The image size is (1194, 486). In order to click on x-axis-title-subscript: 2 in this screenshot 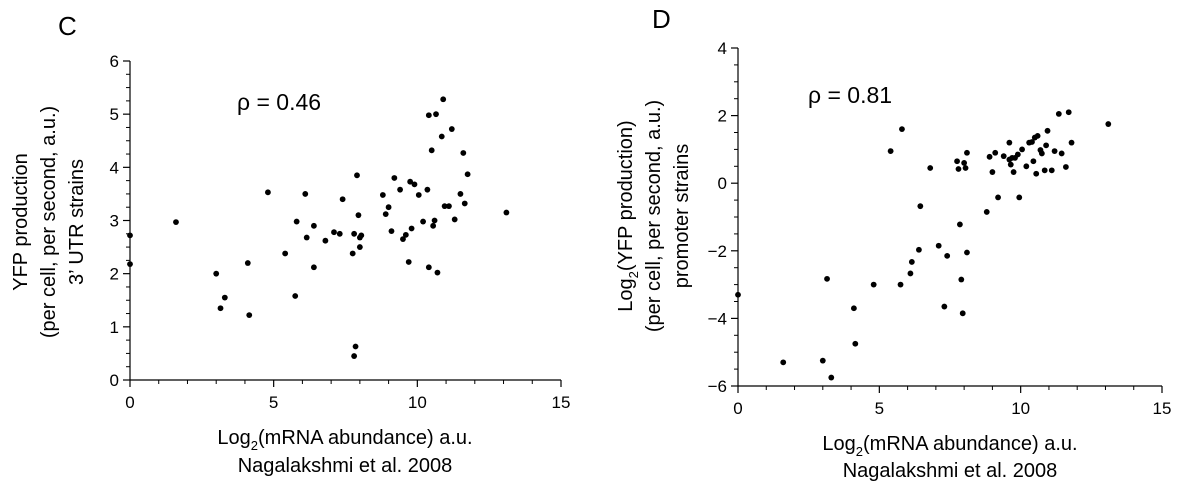, I will do `click(254, 445)`.